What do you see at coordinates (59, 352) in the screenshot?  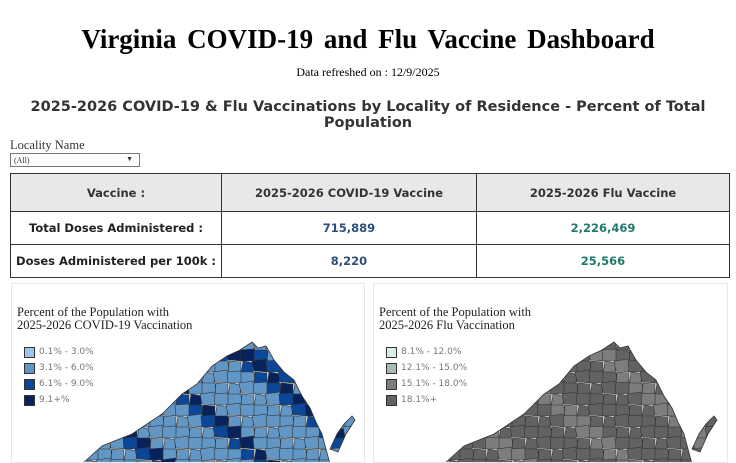 I see `legend-item: 0.1% - 3.0%` at bounding box center [59, 352].